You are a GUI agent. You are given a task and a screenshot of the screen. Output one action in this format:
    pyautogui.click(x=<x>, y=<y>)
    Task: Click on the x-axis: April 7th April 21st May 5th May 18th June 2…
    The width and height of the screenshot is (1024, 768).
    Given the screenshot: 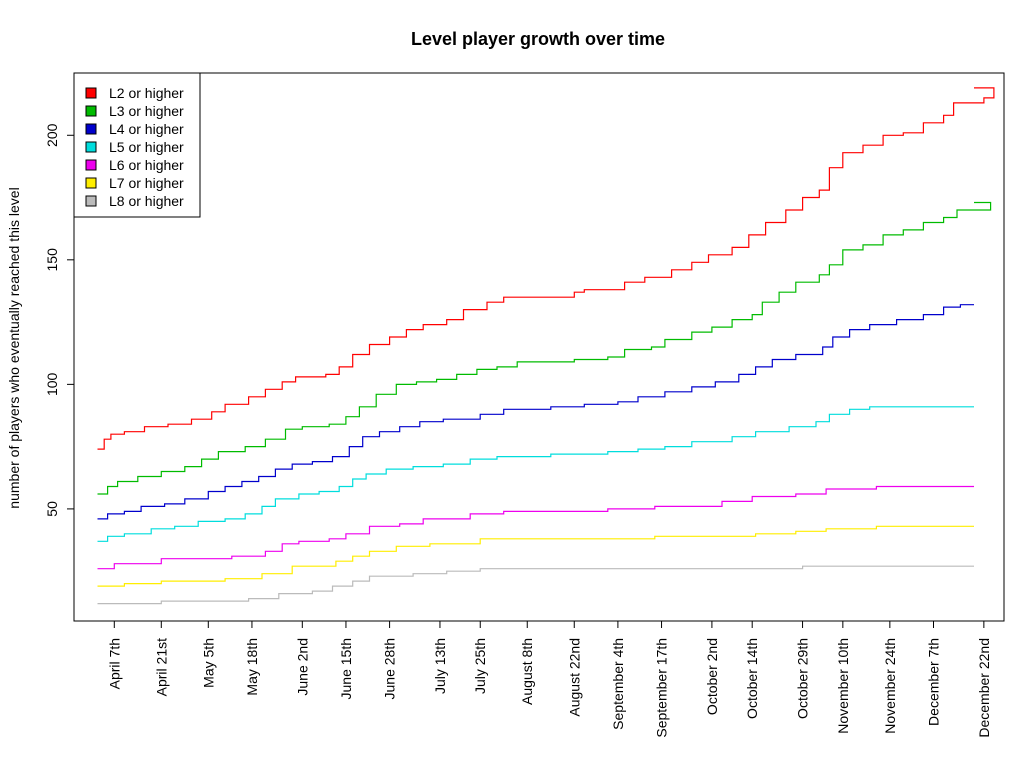 What is the action you would take?
    pyautogui.click(x=549, y=679)
    